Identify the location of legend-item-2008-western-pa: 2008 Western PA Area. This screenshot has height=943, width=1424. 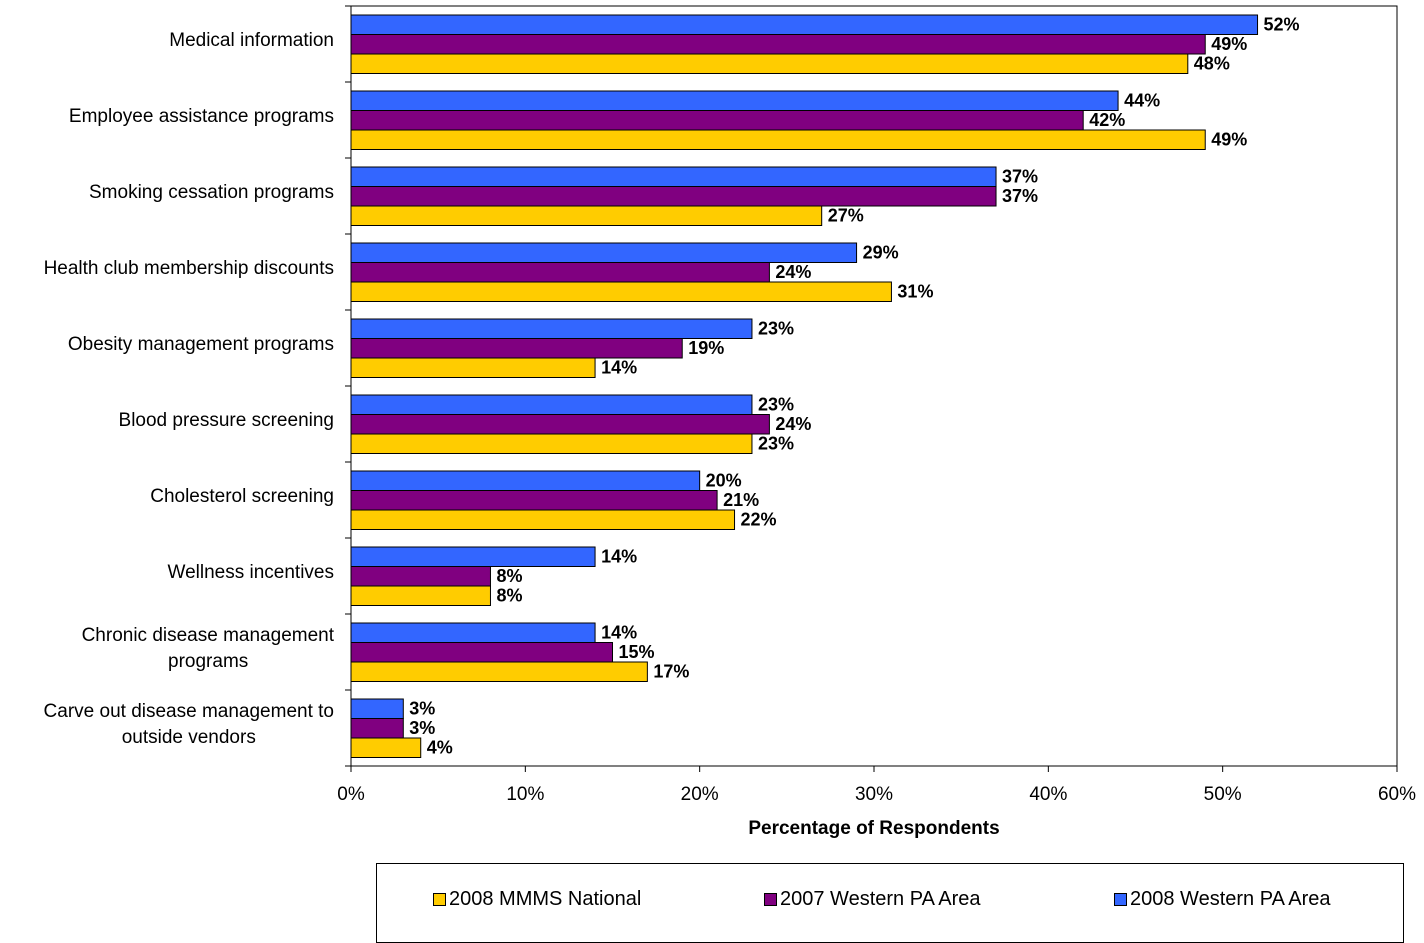
(1222, 899).